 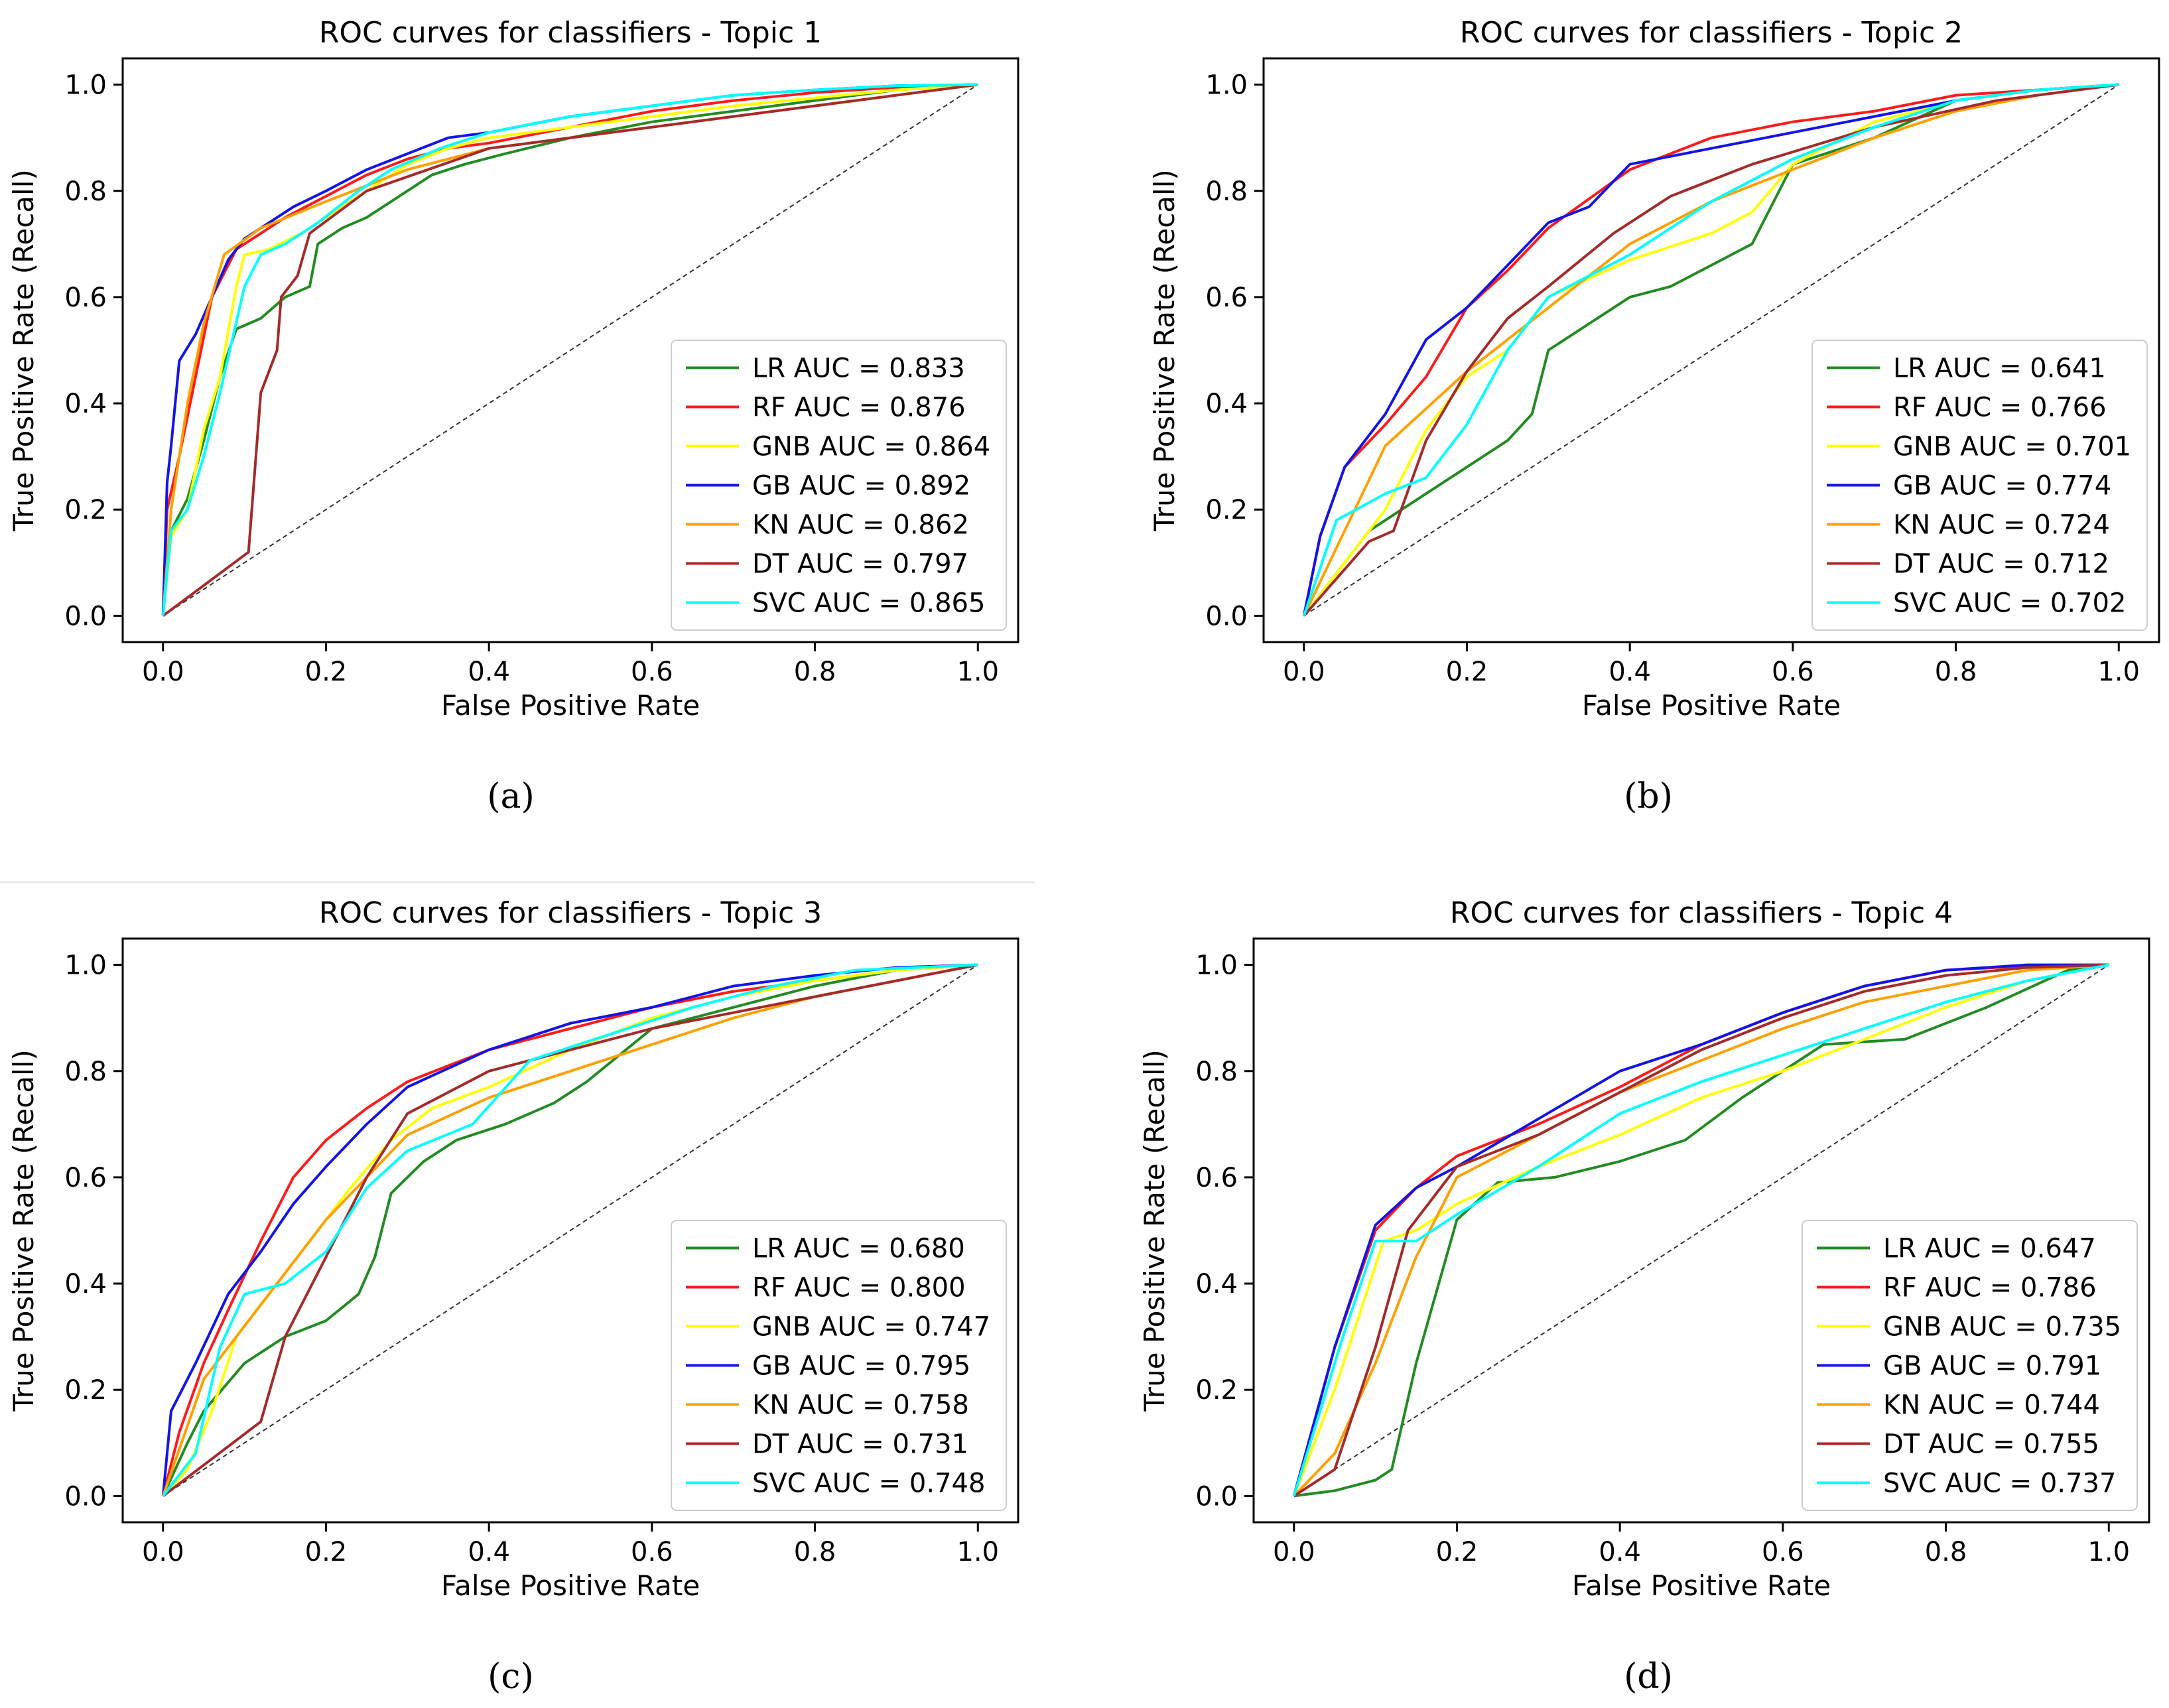 I want to click on legend-entry-kn: KN AUC = 0.724, so click(x=2001, y=525).